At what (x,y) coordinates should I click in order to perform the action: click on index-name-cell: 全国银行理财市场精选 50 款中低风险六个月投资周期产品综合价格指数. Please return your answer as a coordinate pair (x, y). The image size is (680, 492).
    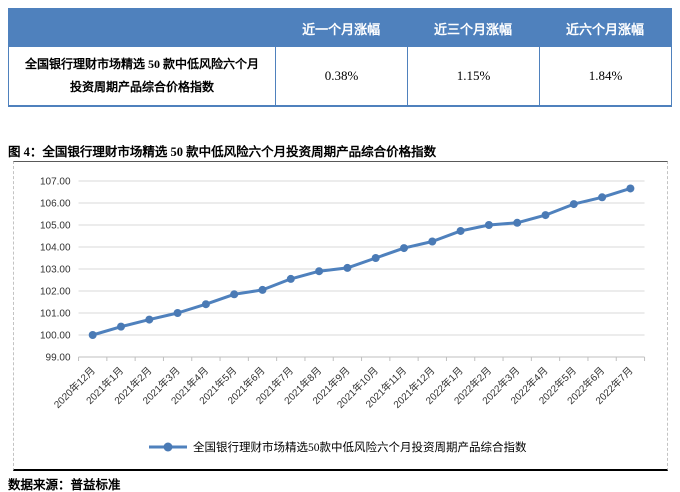
    Looking at the image, I should click on (142, 76).